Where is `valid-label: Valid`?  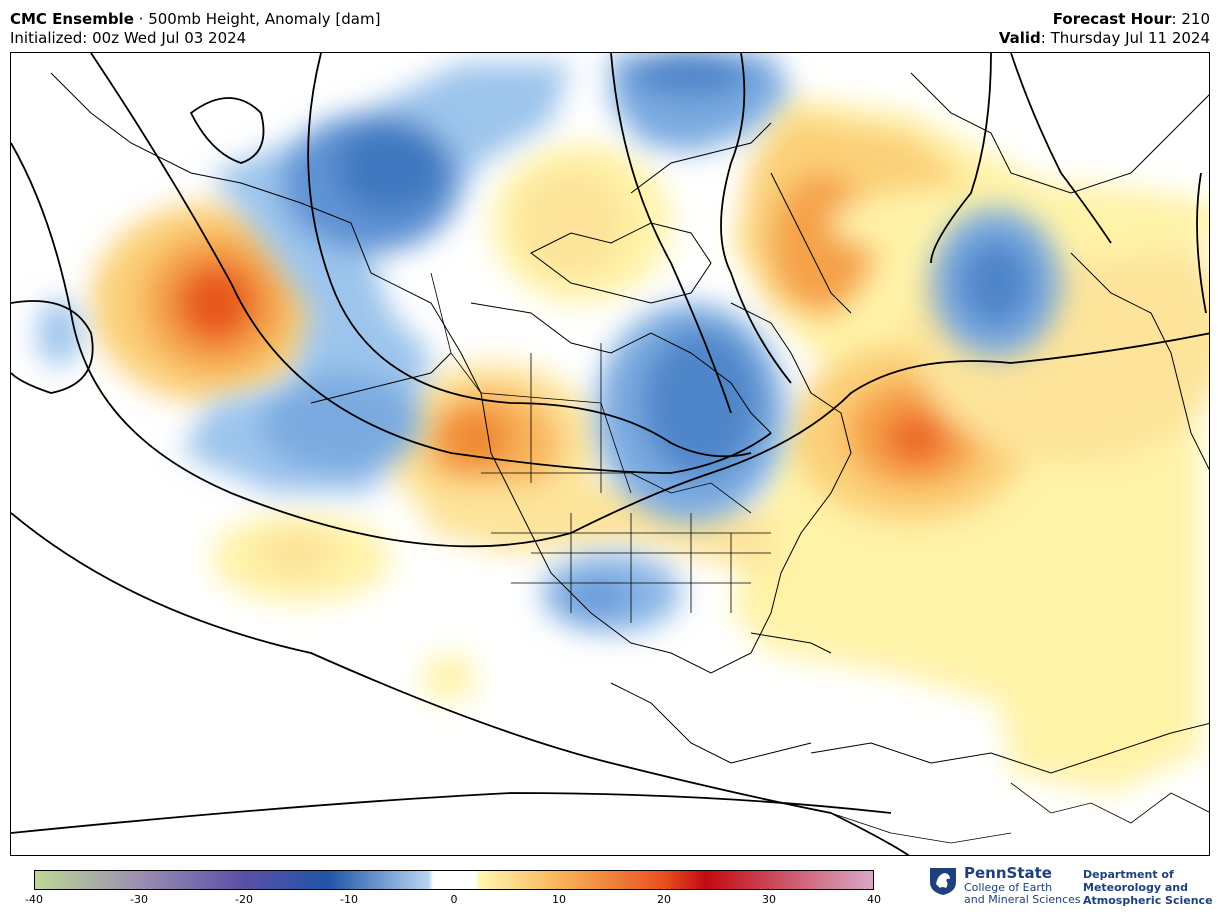 valid-label: Valid is located at coordinates (1019, 38).